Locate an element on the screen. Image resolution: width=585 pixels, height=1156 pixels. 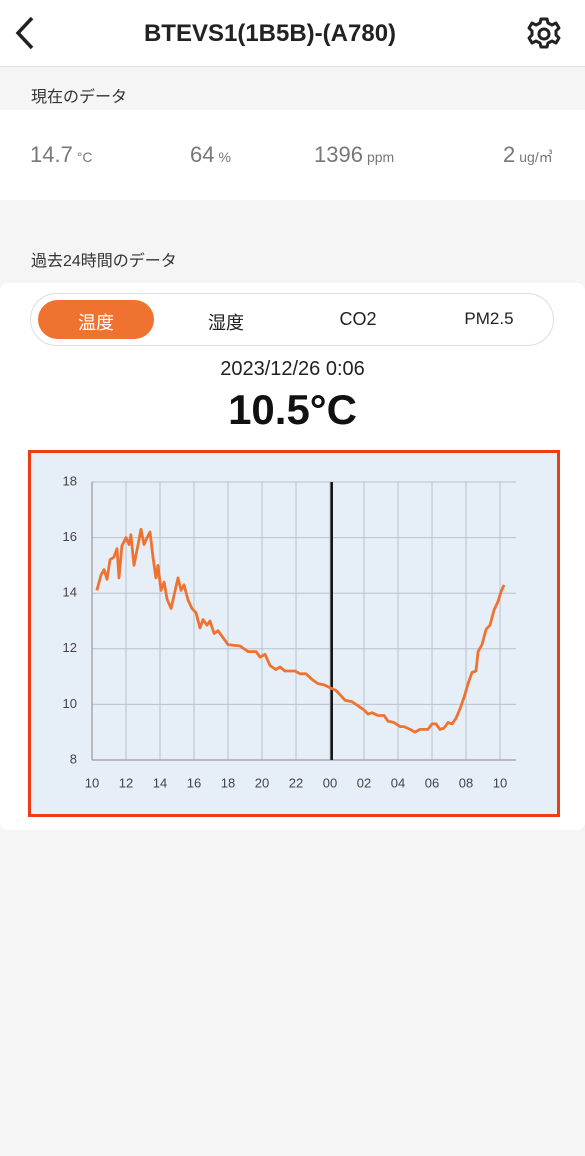
x-tick-label: 06 is located at coordinates (432, 782).